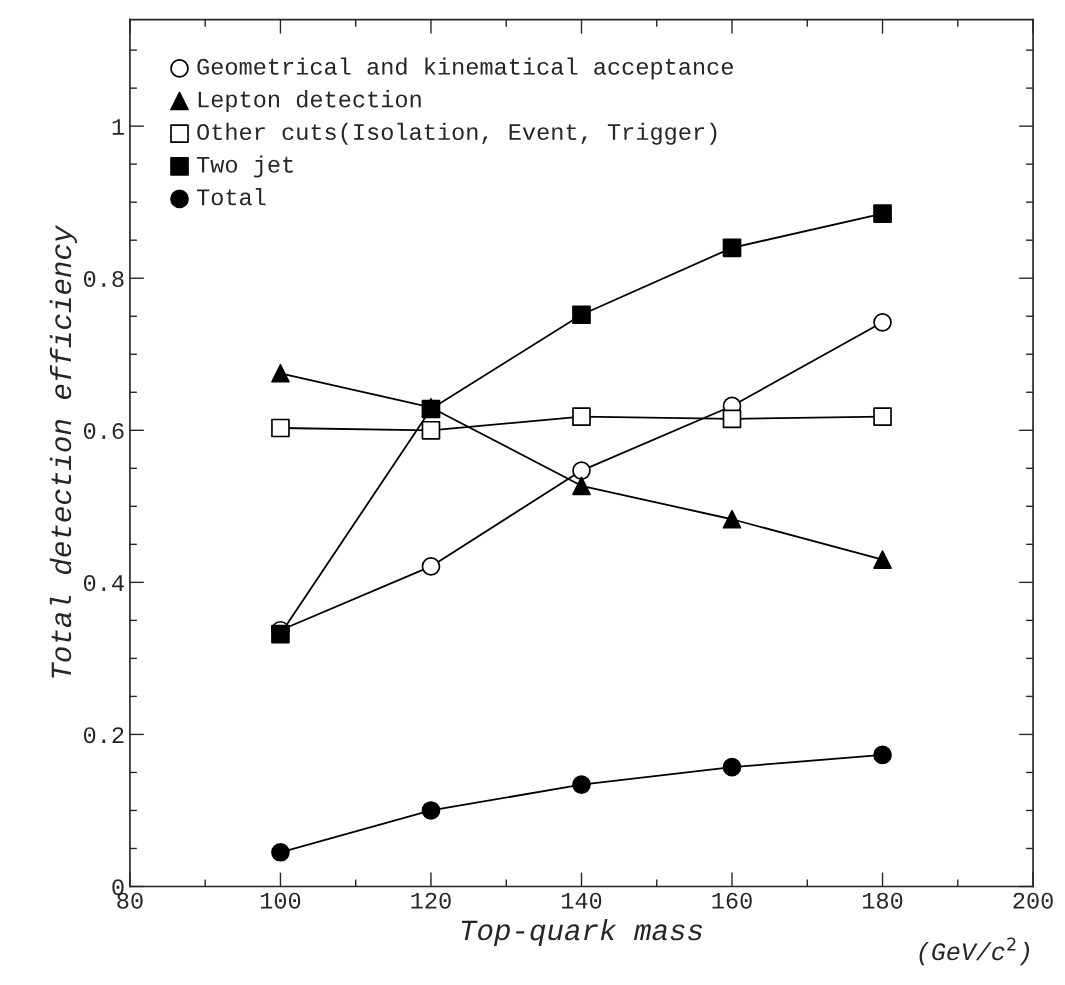 The image size is (1065, 985). What do you see at coordinates (974, 951) in the screenshot?
I see `text: (GeV/c$^{2}$)` at bounding box center [974, 951].